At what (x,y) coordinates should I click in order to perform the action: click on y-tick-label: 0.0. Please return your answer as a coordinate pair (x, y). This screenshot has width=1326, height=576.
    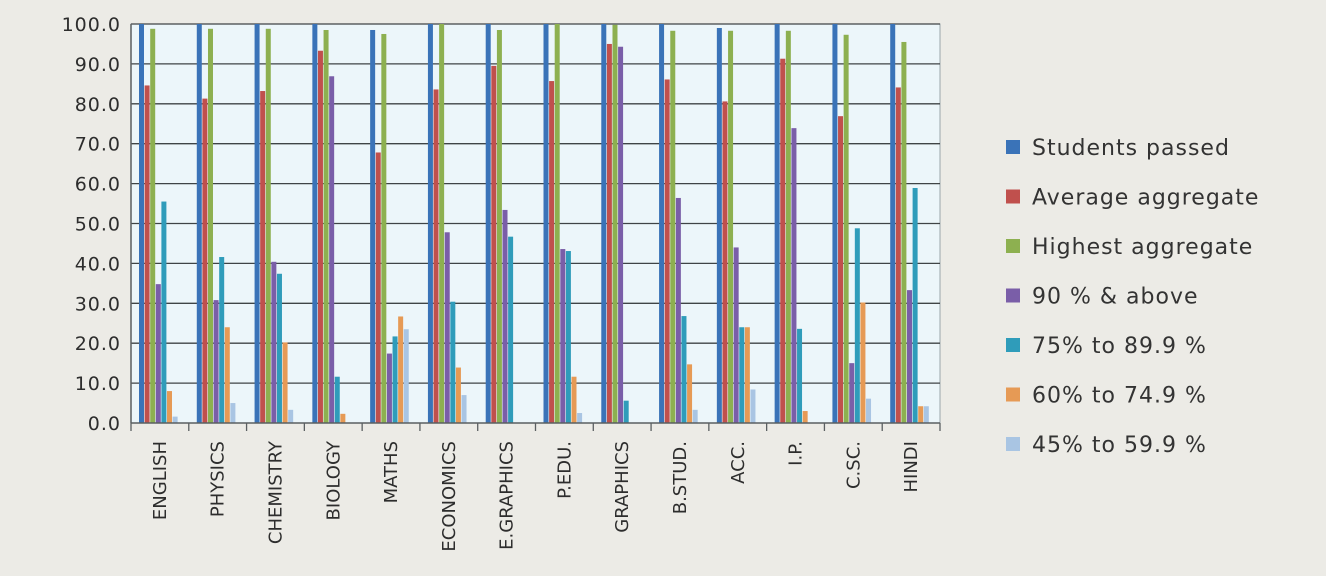
    Looking at the image, I should click on (104, 424).